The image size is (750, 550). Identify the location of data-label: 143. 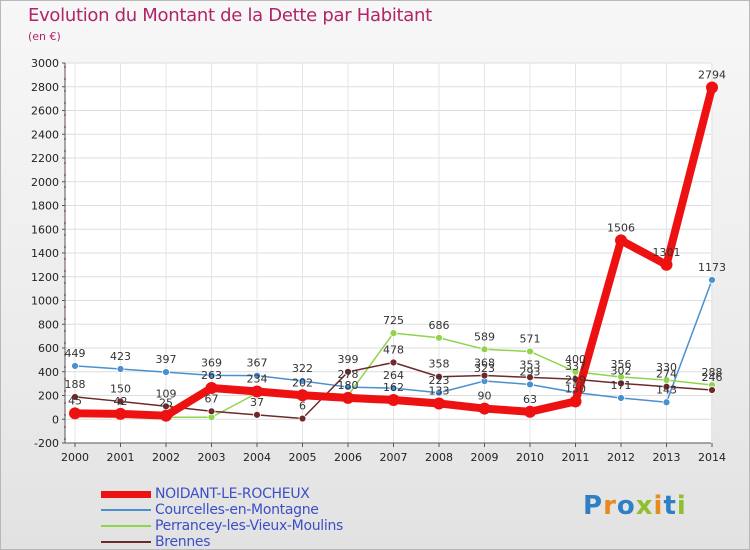
(666, 389).